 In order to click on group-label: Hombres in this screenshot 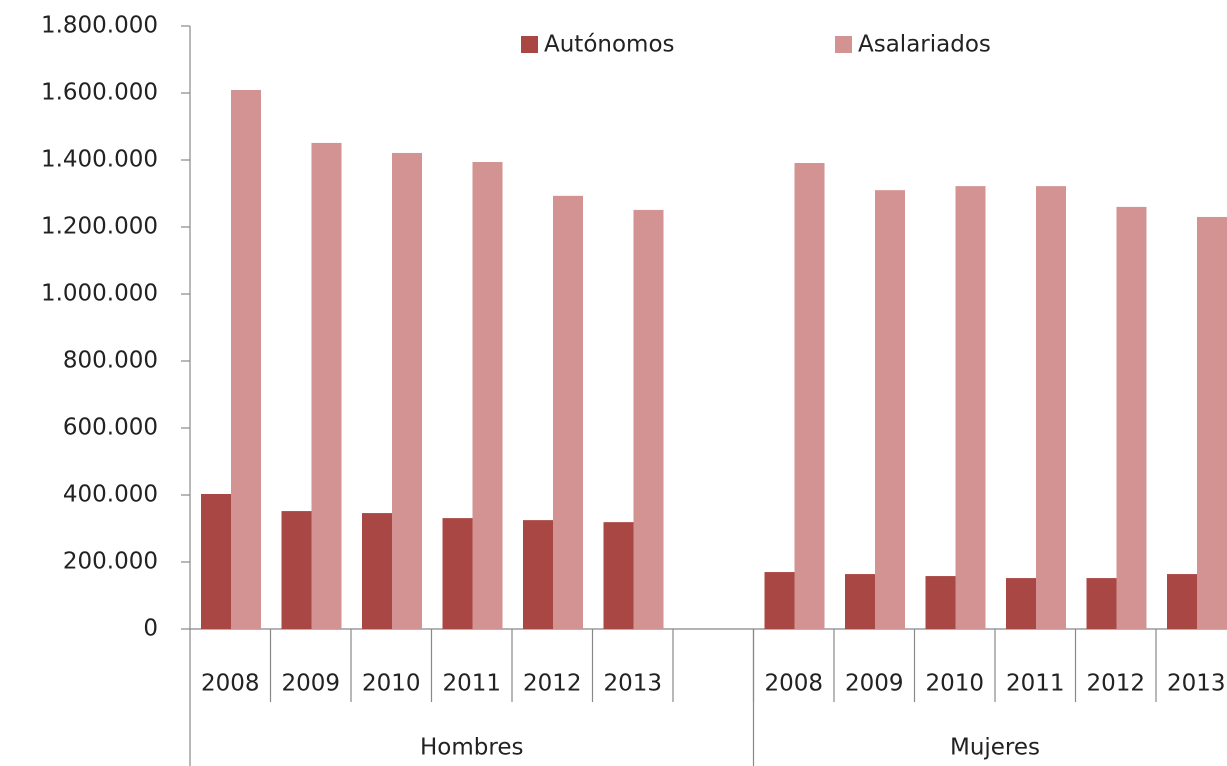, I will do `click(471, 748)`.